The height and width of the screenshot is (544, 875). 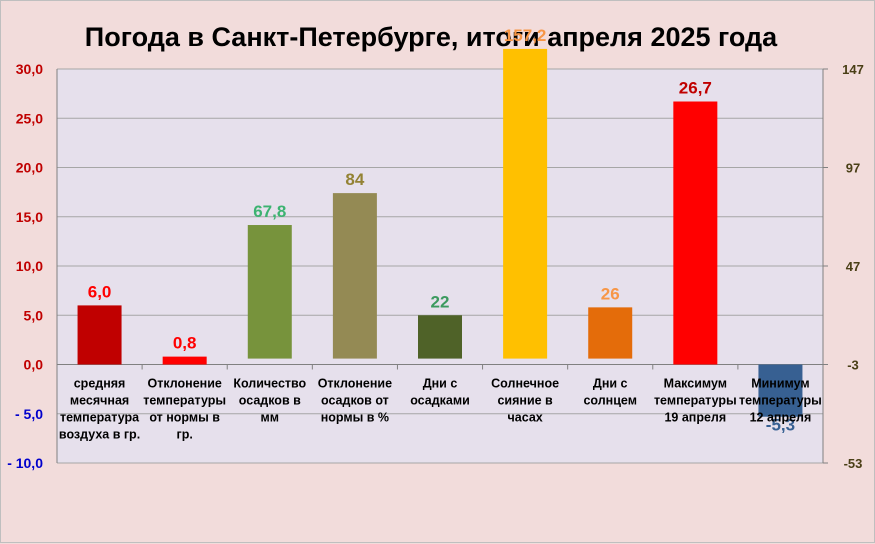 What do you see at coordinates (185, 343) in the screenshot?
I see `data-label: 0,8` at bounding box center [185, 343].